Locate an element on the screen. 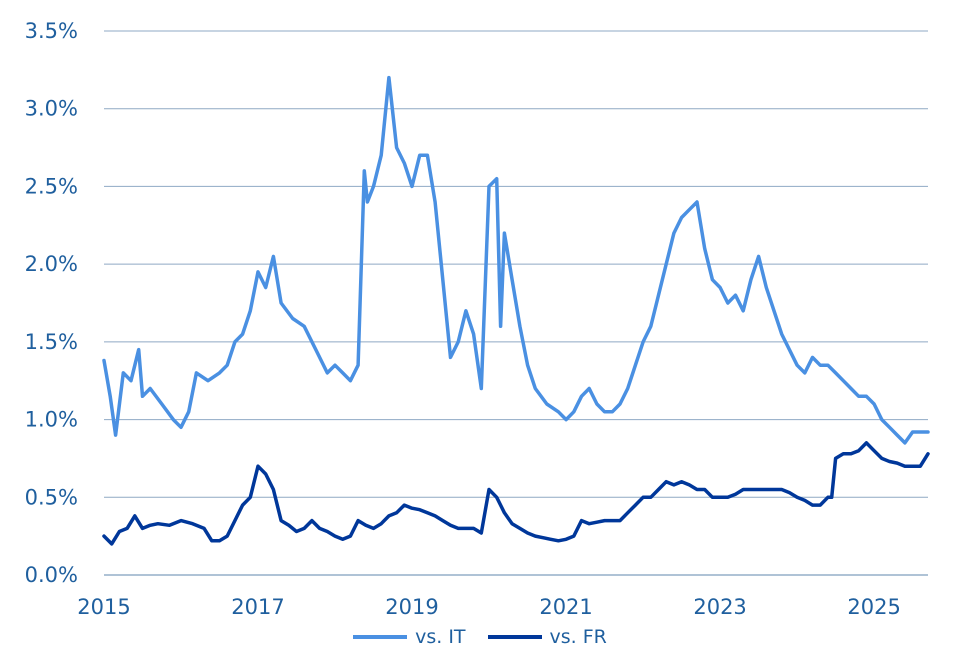 The image size is (960, 662). legend: vs. IT vs. FR is located at coordinates (480, 637).